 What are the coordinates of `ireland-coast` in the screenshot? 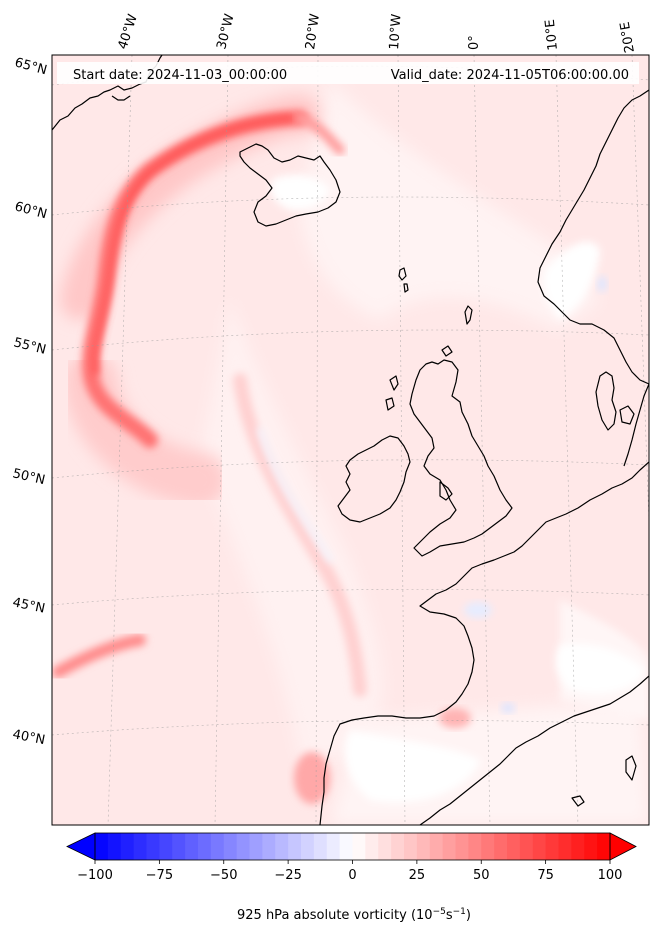 It's located at (374, 479).